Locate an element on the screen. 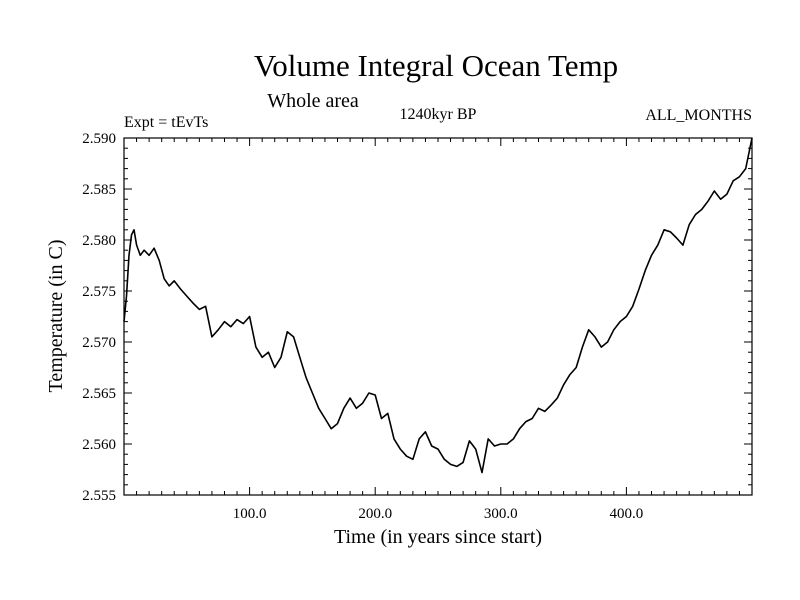 Image resolution: width=800 pixels, height=600 pixels. y-tick-label: 2.555 is located at coordinates (99, 496).